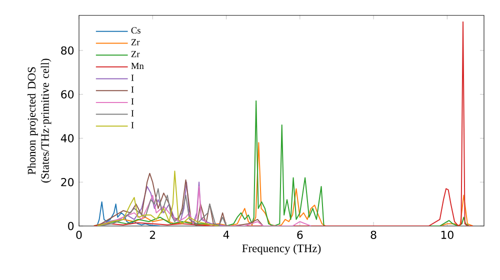 The height and width of the screenshot is (280, 500). What do you see at coordinates (447, 234) in the screenshot?
I see `x-tick-label: 10` at bounding box center [447, 234].